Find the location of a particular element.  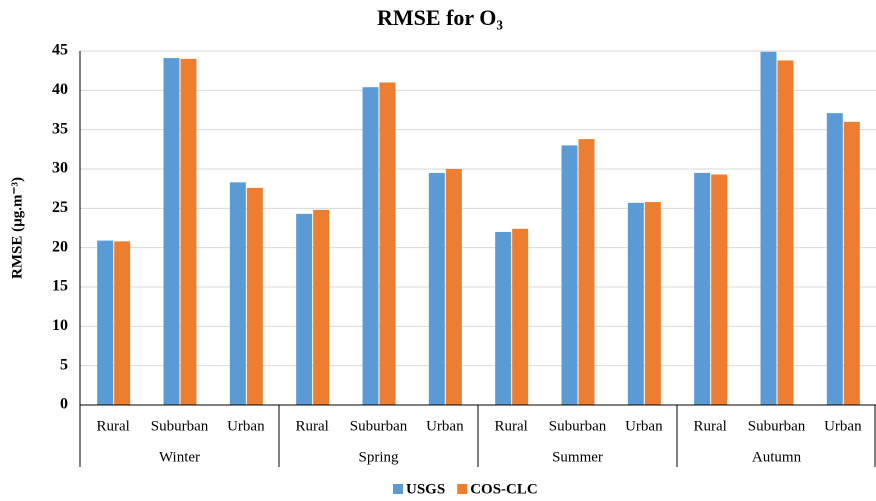

y-tick-label: 25 is located at coordinates (60, 207).